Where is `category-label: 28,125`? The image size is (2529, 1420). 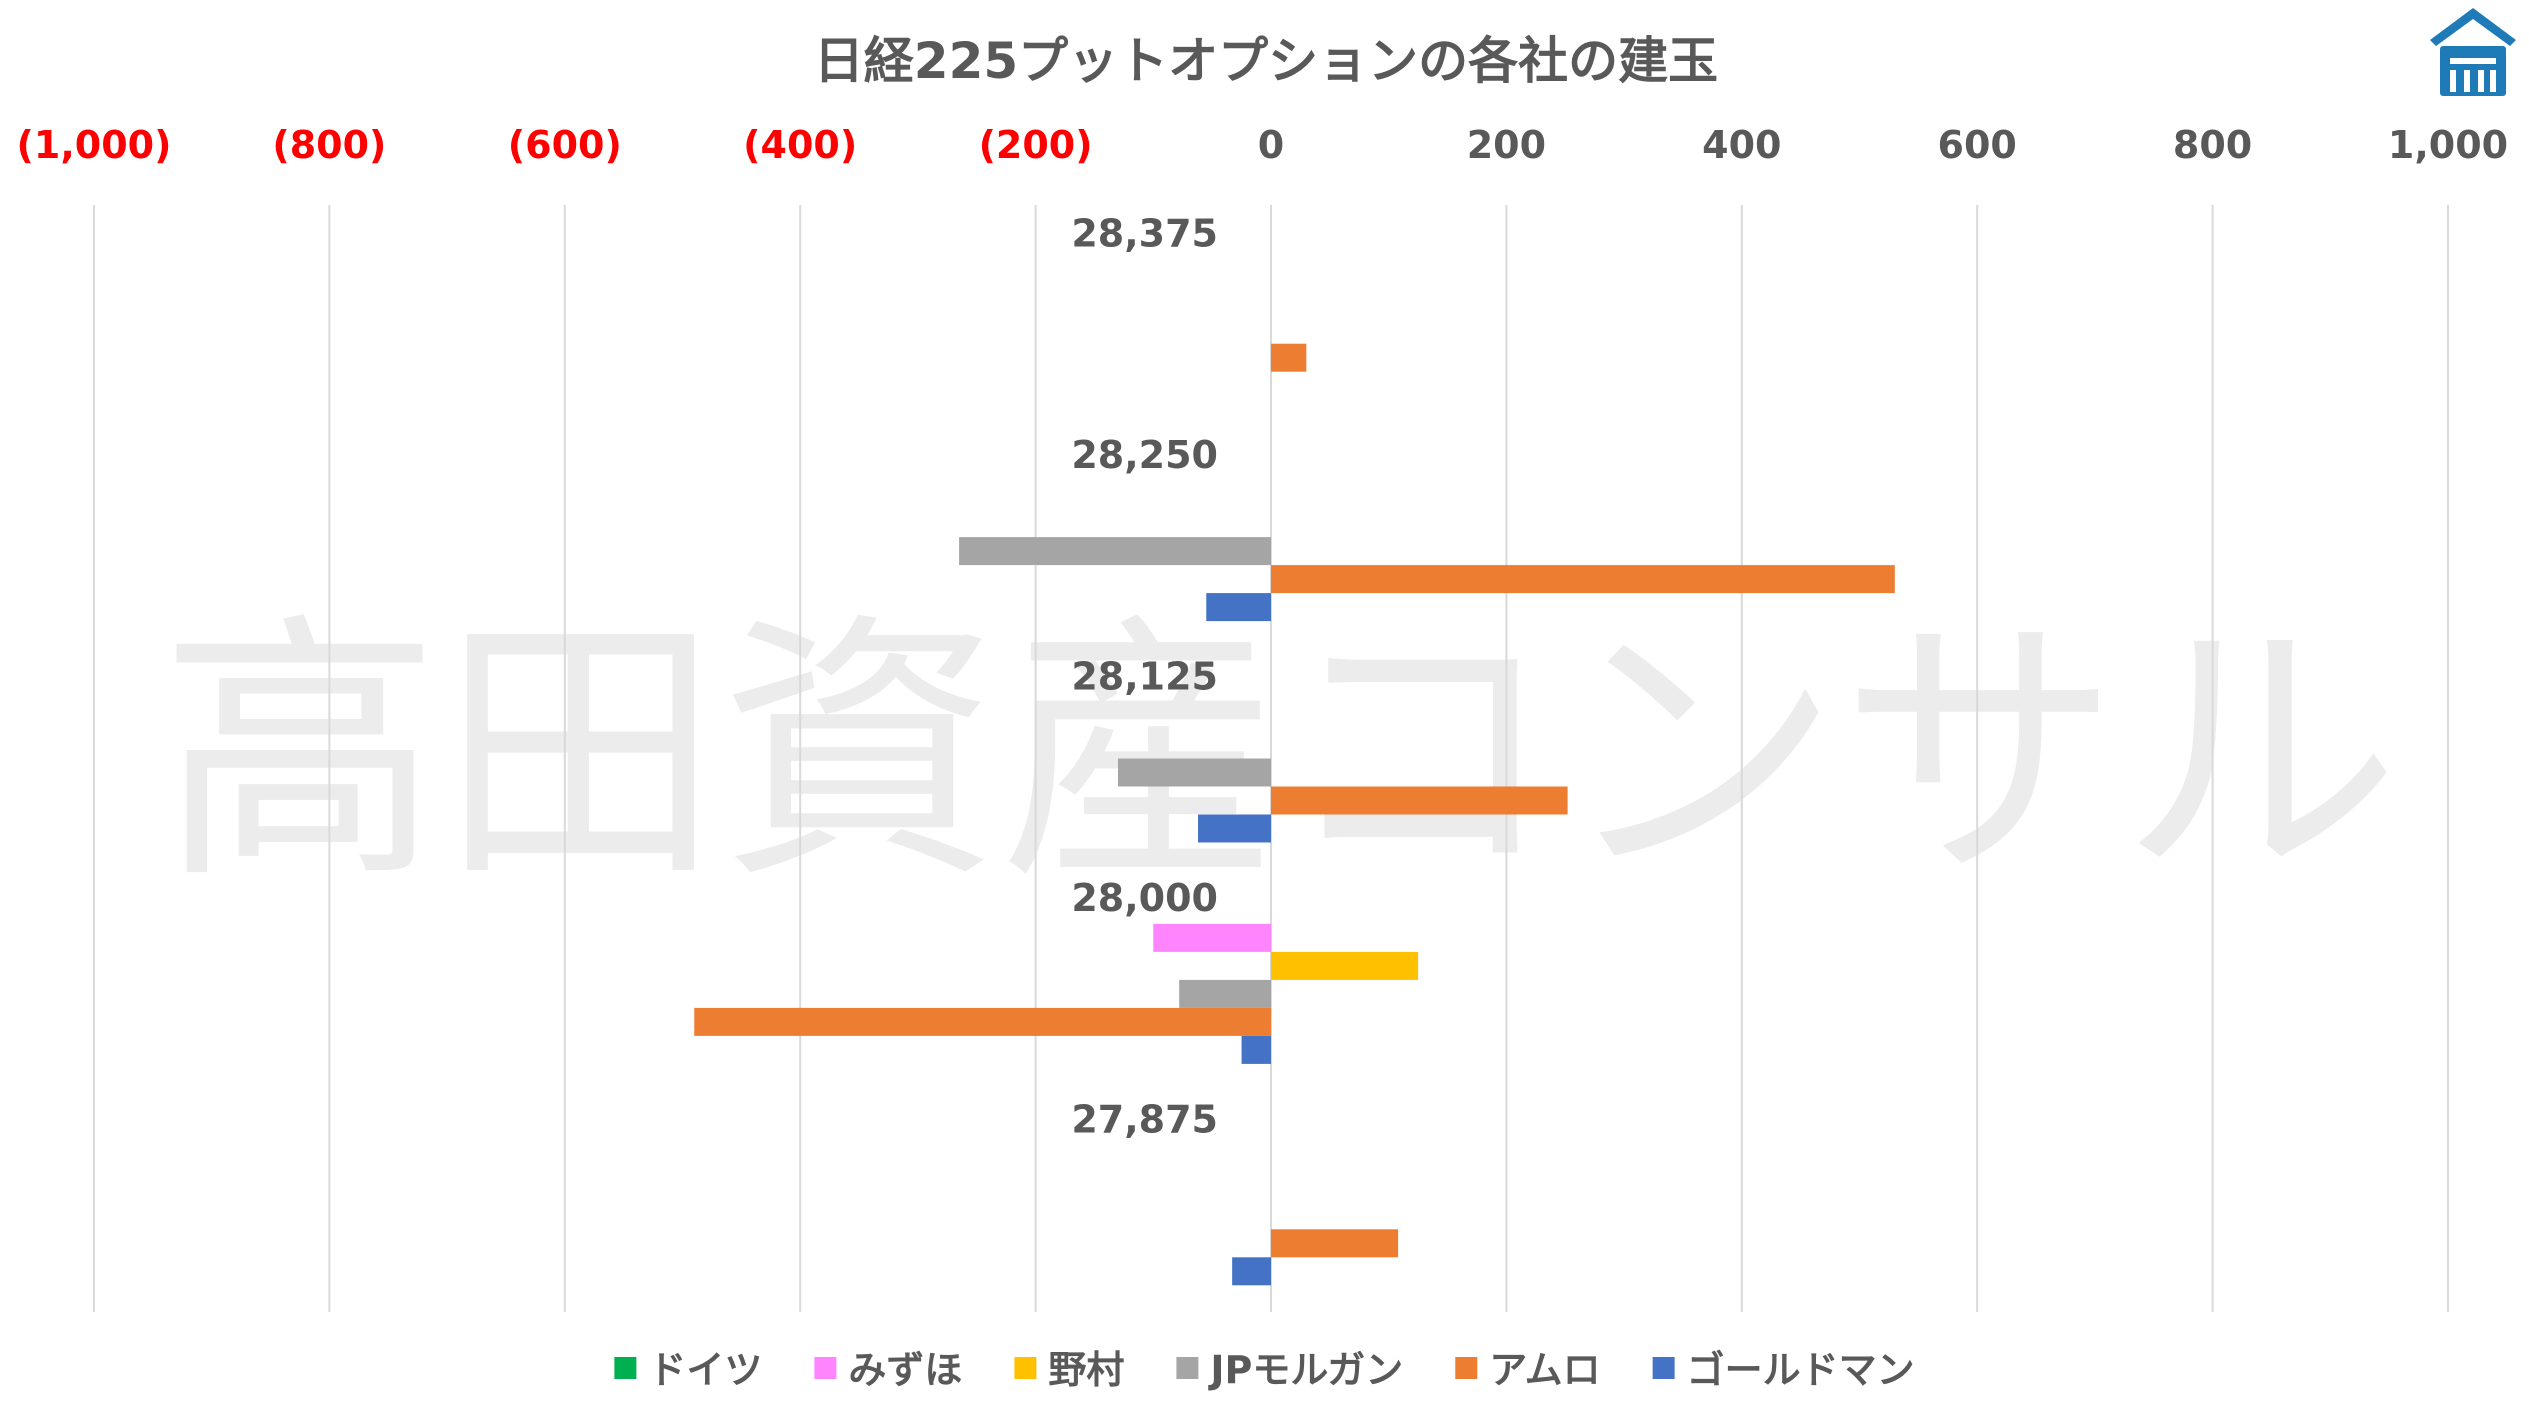
category-label: 28,125 is located at coordinates (1144, 677).